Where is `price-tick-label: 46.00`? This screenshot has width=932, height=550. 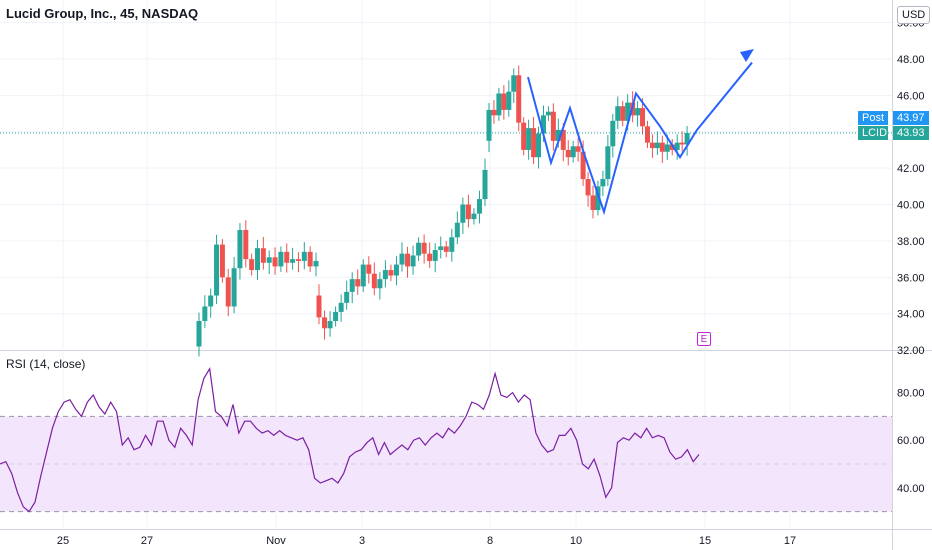
price-tick-label: 46.00 is located at coordinates (911, 96).